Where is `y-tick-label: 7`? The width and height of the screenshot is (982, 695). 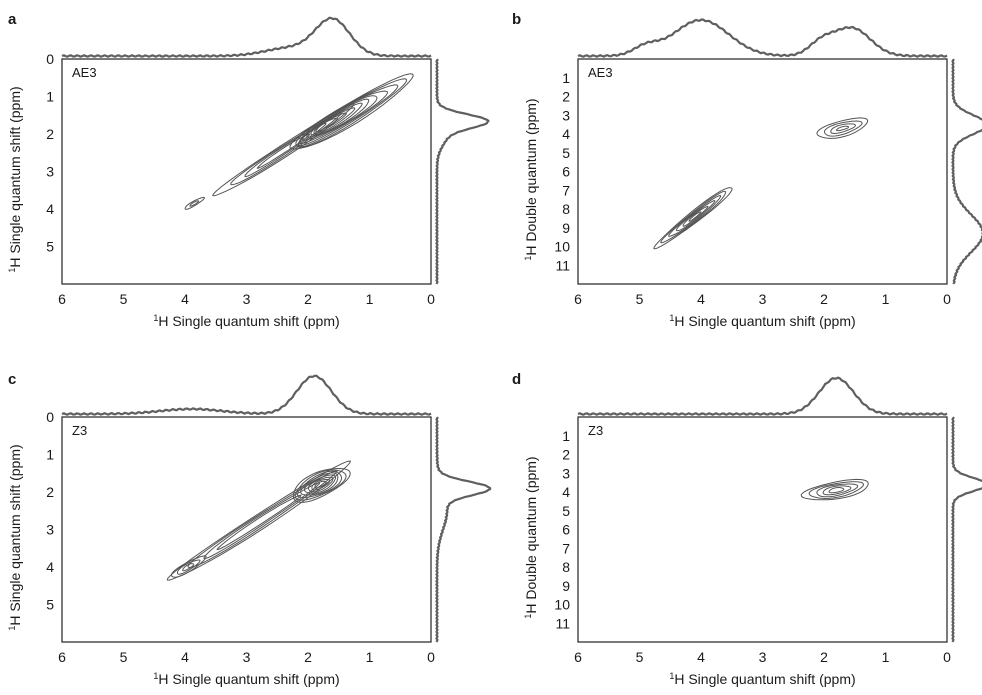 y-tick-label: 7 is located at coordinates (566, 548).